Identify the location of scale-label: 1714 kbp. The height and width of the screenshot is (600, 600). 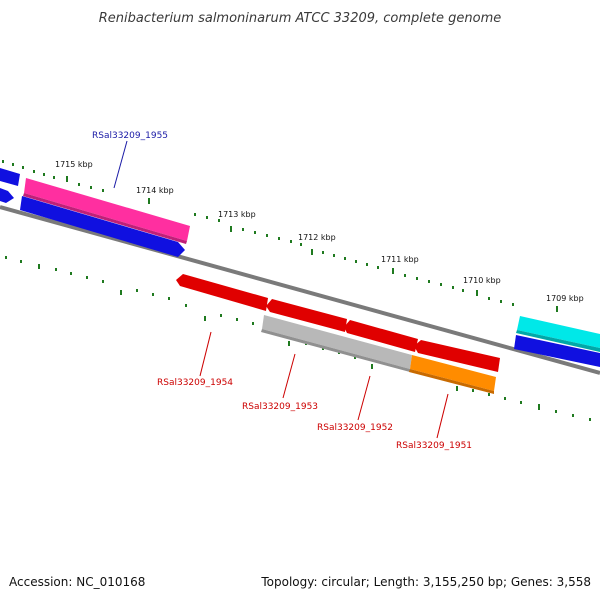
(155, 190).